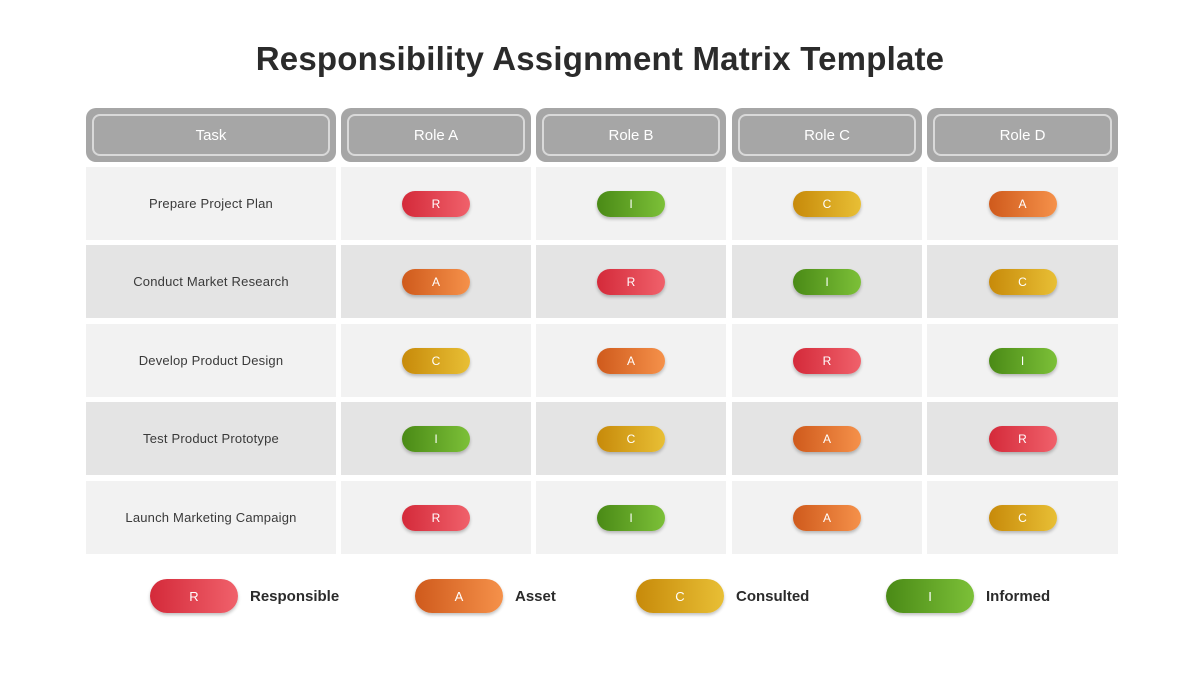  I want to click on task-cell: Conduct Market Research, so click(211, 281).